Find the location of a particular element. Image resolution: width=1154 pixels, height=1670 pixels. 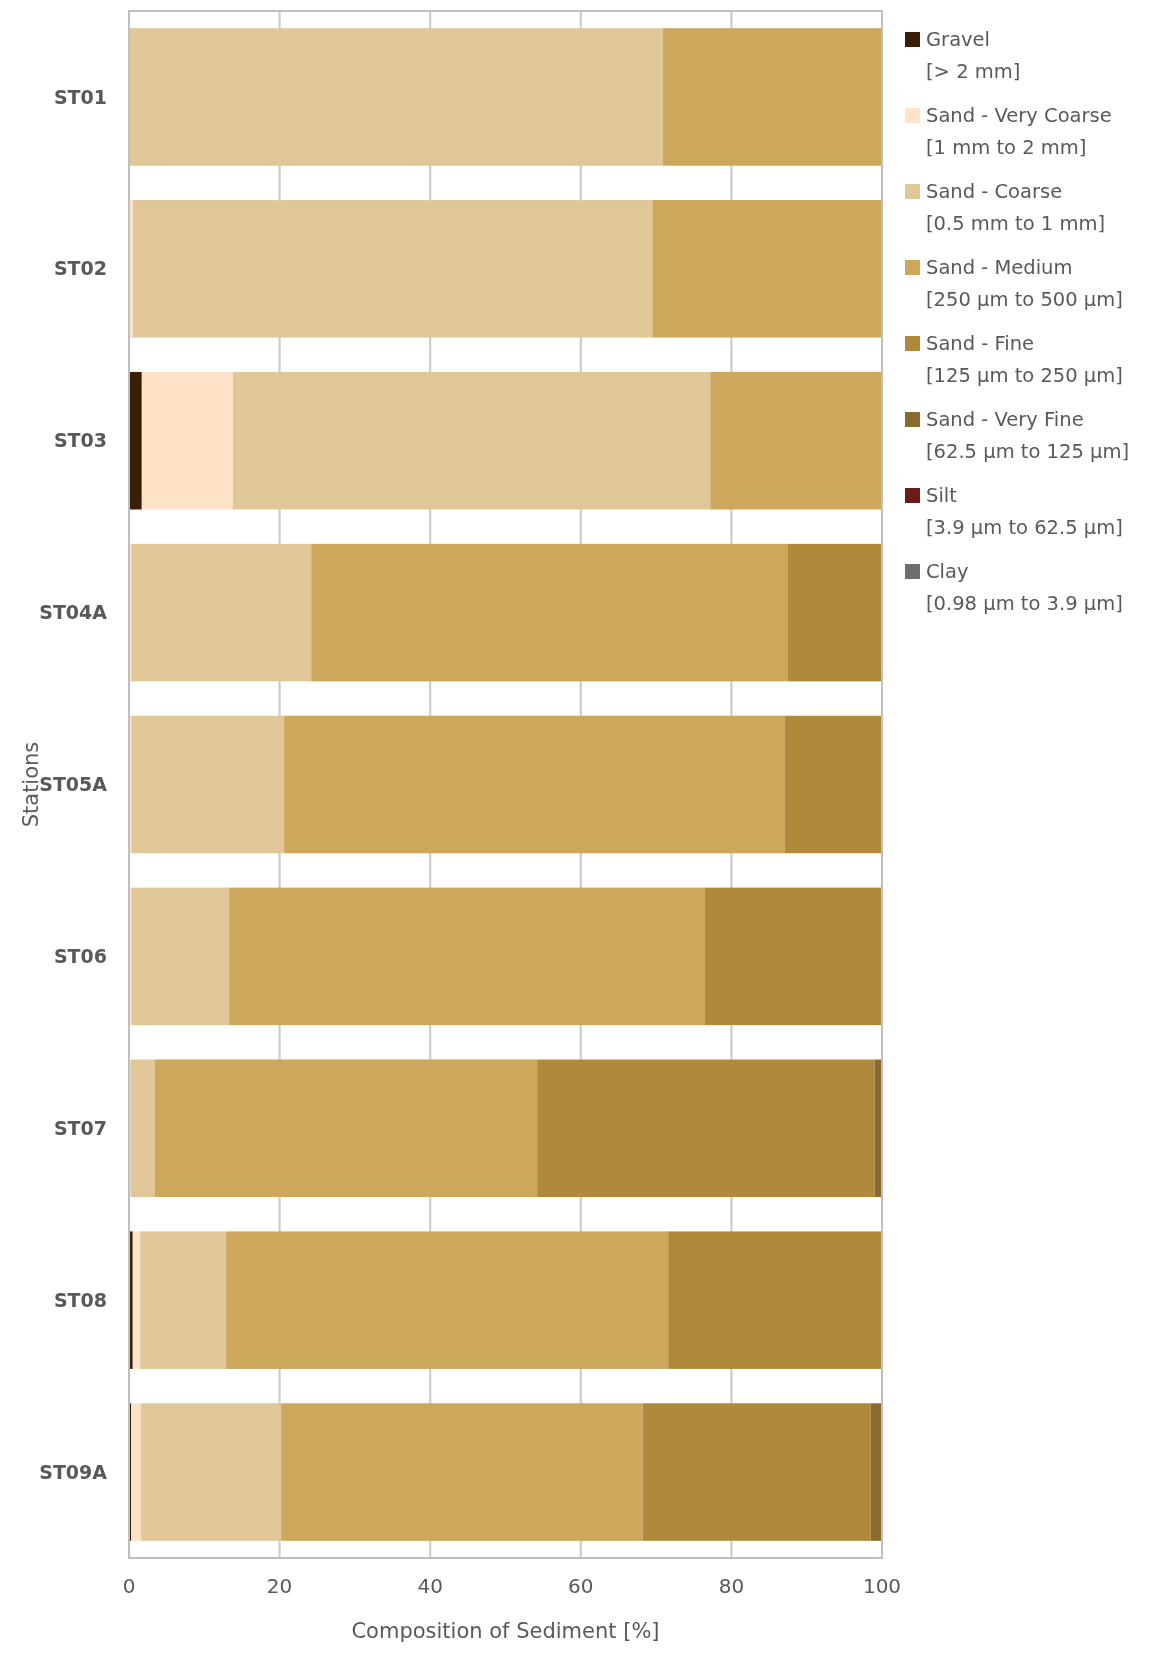

legend-label: Sand - Very Fine [62.5 µm to 125 µm] is located at coordinates (1028, 435).